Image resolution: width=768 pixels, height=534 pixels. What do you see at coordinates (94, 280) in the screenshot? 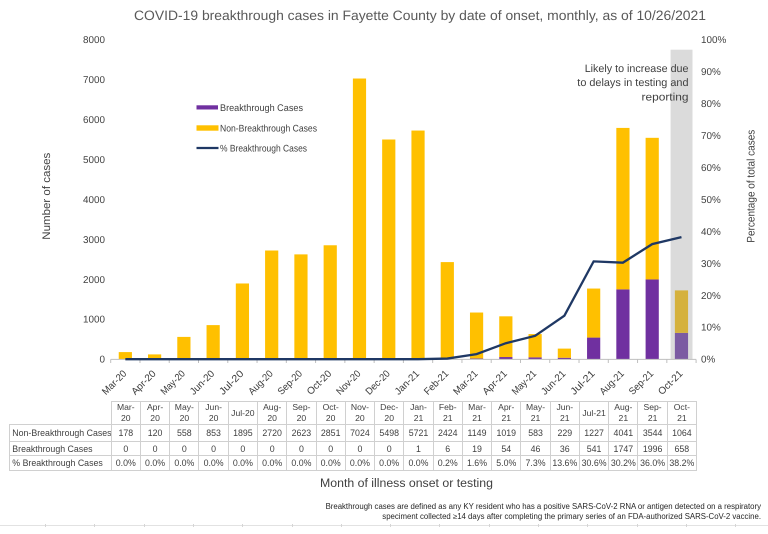
I see `svg-text: 2000` at bounding box center [94, 280].